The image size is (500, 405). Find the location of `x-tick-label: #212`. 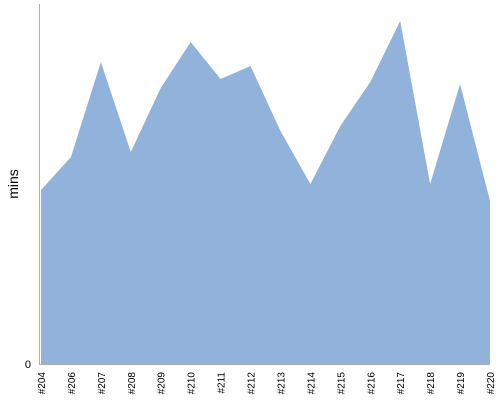

x-tick-label: #212 is located at coordinates (252, 383).